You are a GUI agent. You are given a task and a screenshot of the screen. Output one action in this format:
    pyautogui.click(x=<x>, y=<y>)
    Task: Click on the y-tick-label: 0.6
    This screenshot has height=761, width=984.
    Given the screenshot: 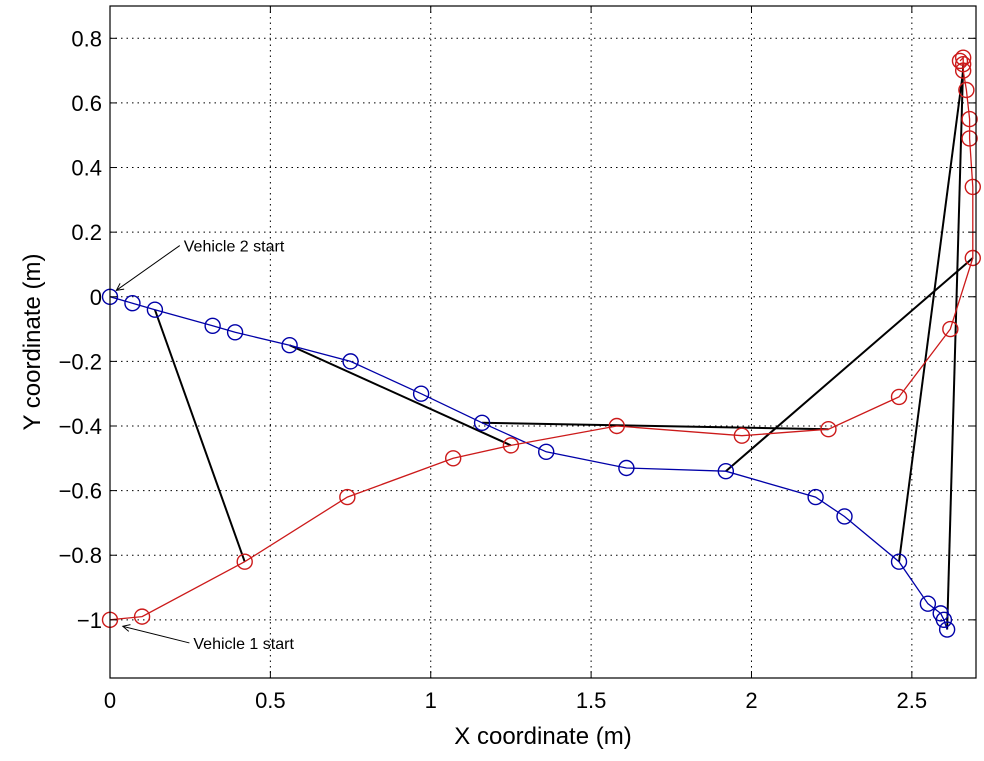 What is the action you would take?
    pyautogui.click(x=86, y=103)
    